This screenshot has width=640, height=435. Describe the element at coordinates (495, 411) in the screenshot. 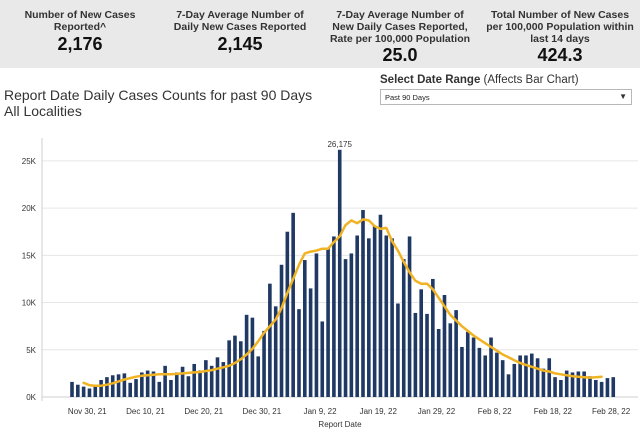

I see `x-tick-label: Feb 8, 22` at that location.